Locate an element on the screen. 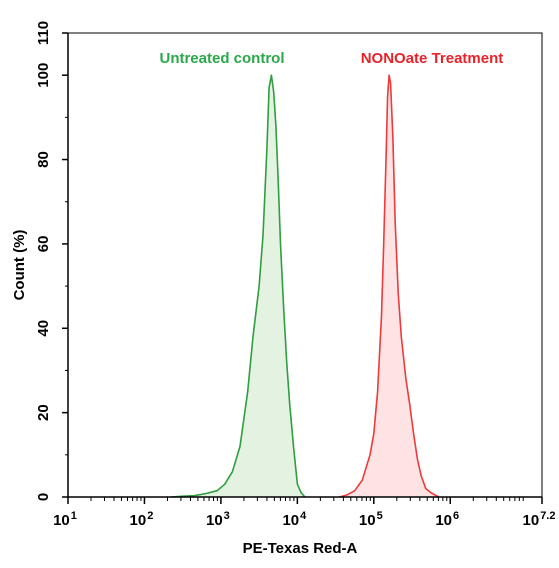 The height and width of the screenshot is (568, 559). y-axis-title: Count (%) is located at coordinates (19, 265).